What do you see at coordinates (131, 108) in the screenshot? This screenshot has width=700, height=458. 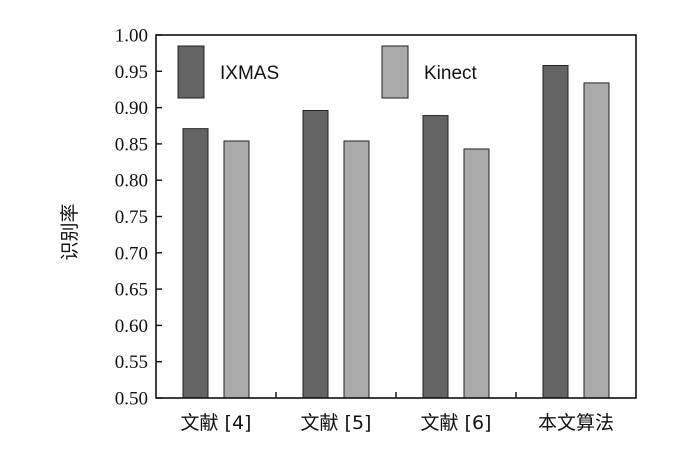 I see `y-tick-label: 0.90` at bounding box center [131, 108].